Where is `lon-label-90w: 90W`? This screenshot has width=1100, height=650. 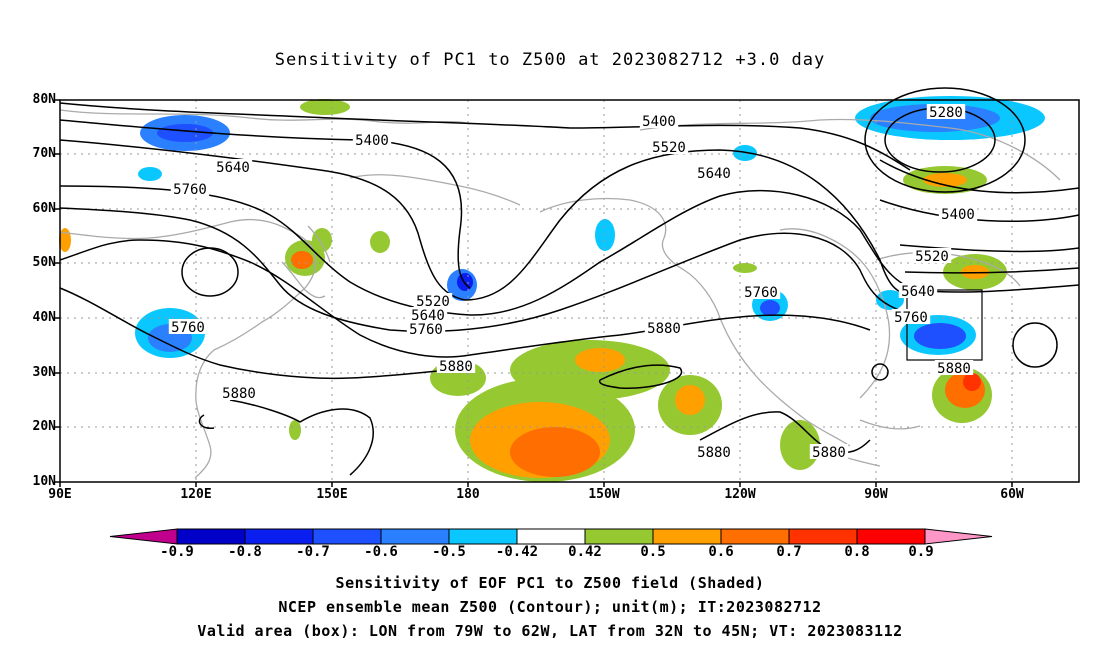 lon-label-90w: 90W is located at coordinates (876, 494).